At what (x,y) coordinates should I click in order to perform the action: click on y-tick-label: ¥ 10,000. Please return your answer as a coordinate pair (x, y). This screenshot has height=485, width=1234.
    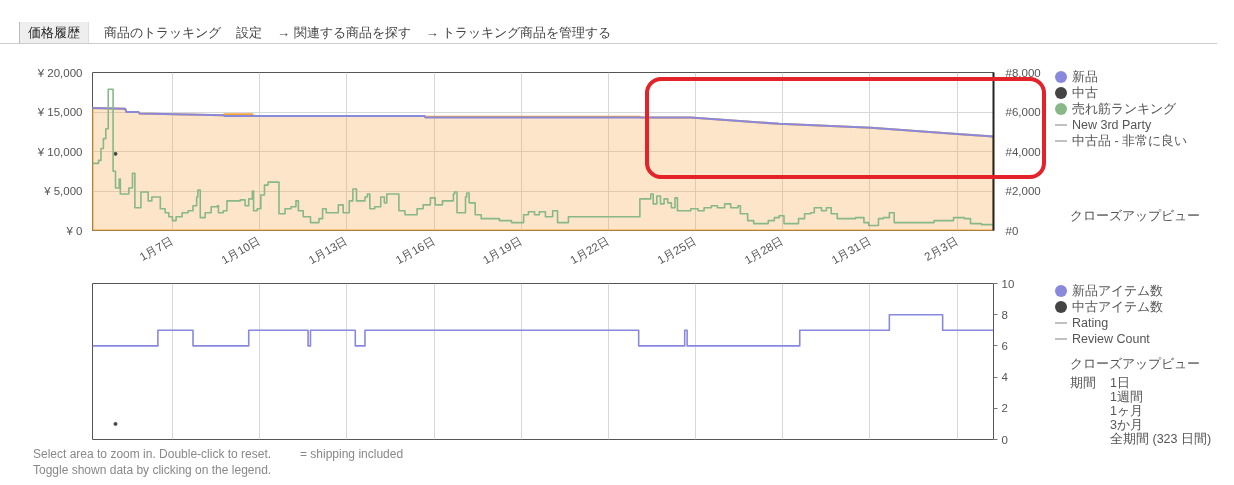
    Looking at the image, I should click on (59, 151).